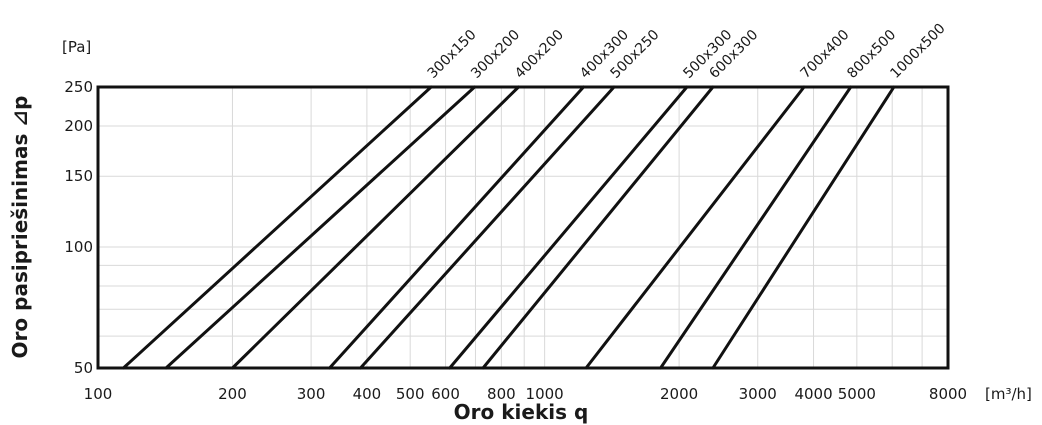  What do you see at coordinates (78, 227) in the screenshot?
I see `y-tick-labels: 50 100 150 200 250` at bounding box center [78, 227].